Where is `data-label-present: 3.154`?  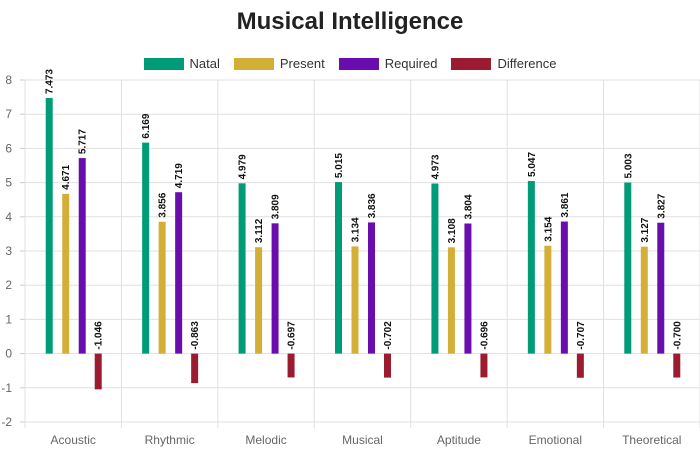 data-label-present: 3.154 is located at coordinates (548, 228).